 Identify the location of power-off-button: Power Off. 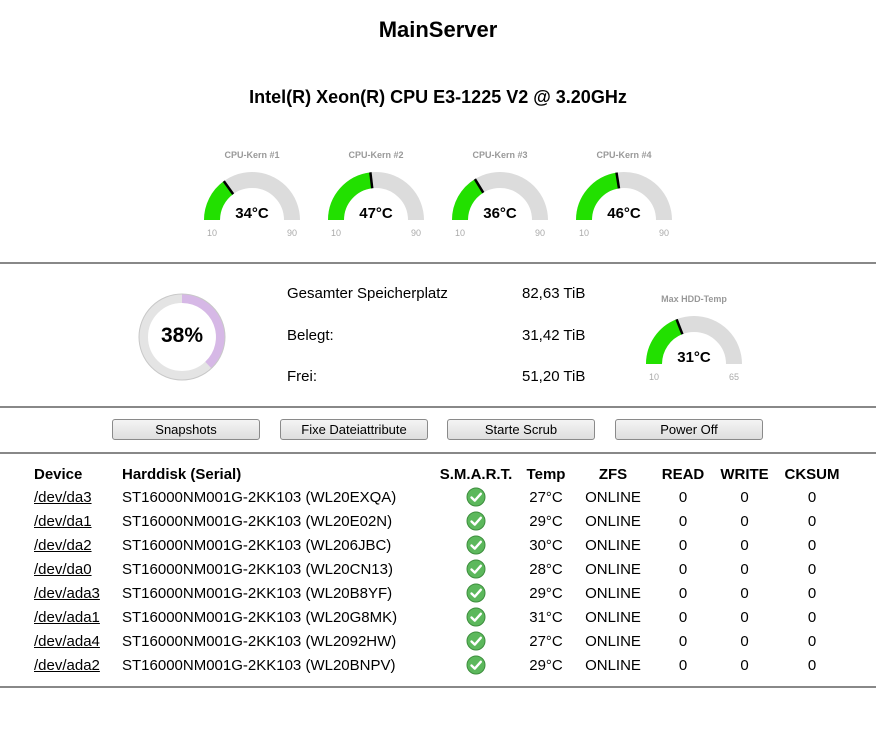
(689, 429).